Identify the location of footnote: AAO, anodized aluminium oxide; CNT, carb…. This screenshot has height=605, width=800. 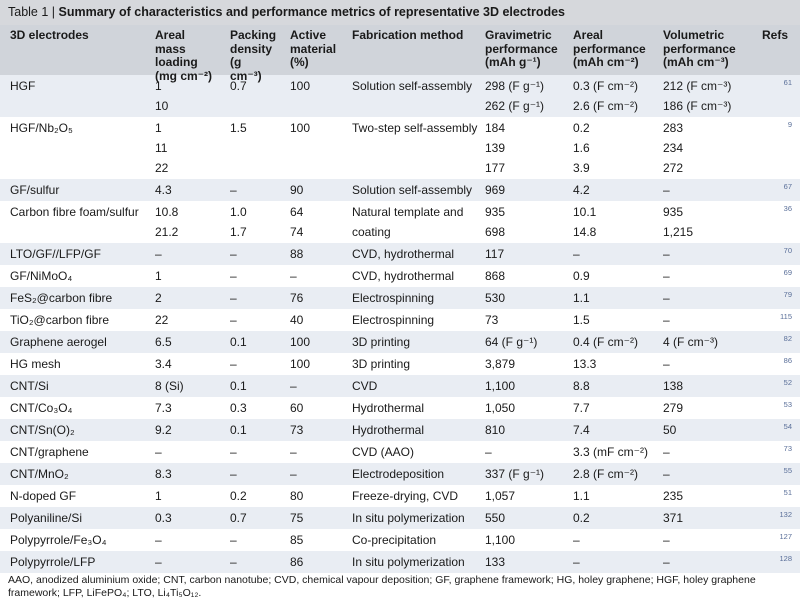
(382, 586).